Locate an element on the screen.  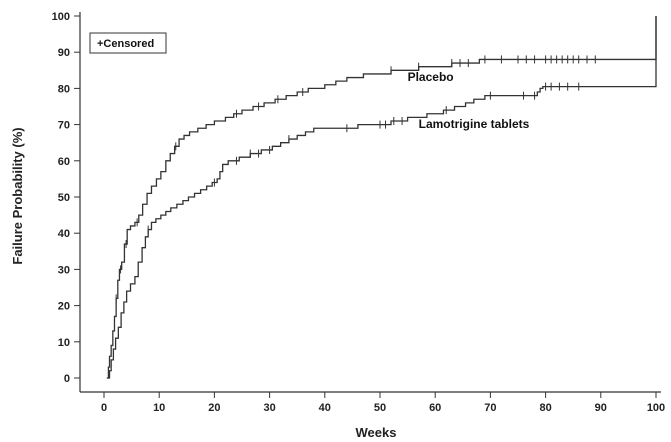
x-ticks: 0 10 20 30 40 50 60 70 80 90 100 is located at coordinates (383, 403).